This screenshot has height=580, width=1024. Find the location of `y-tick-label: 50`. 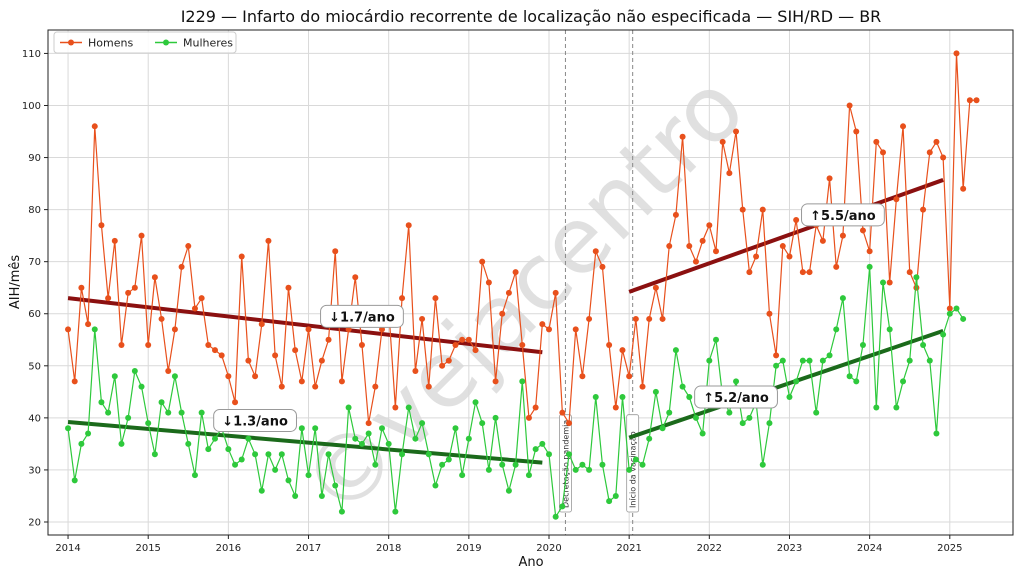

y-tick-label: 50 is located at coordinates (34, 366).